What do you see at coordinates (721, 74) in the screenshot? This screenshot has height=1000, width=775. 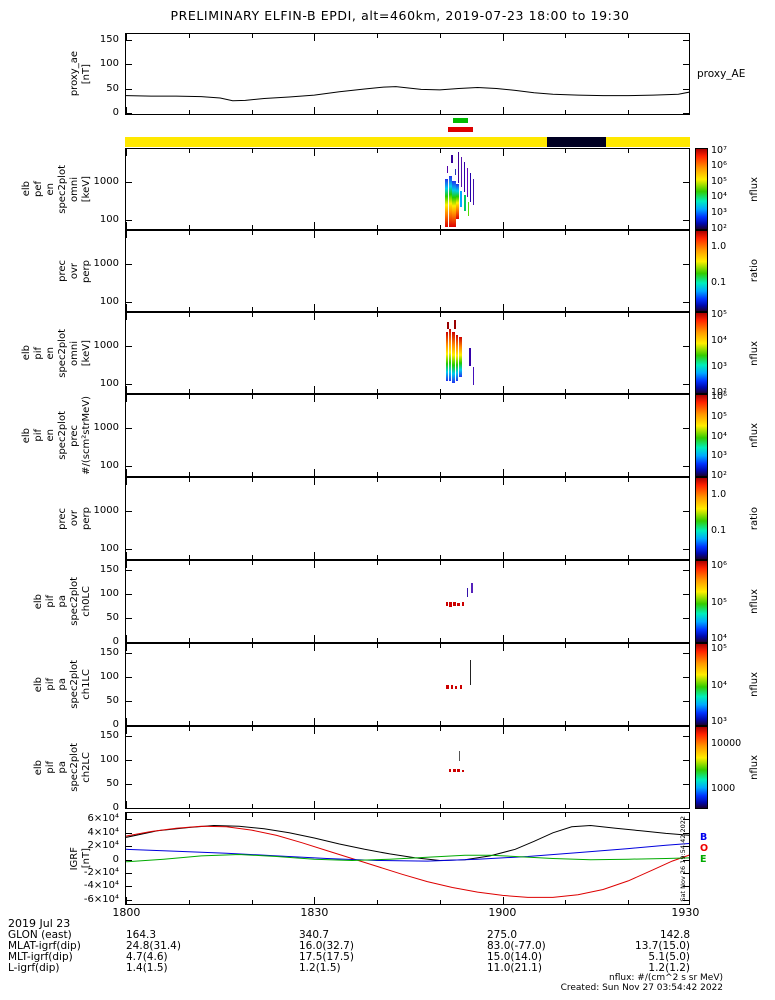 I see `panel-right-label: proxy_AE` at bounding box center [721, 74].